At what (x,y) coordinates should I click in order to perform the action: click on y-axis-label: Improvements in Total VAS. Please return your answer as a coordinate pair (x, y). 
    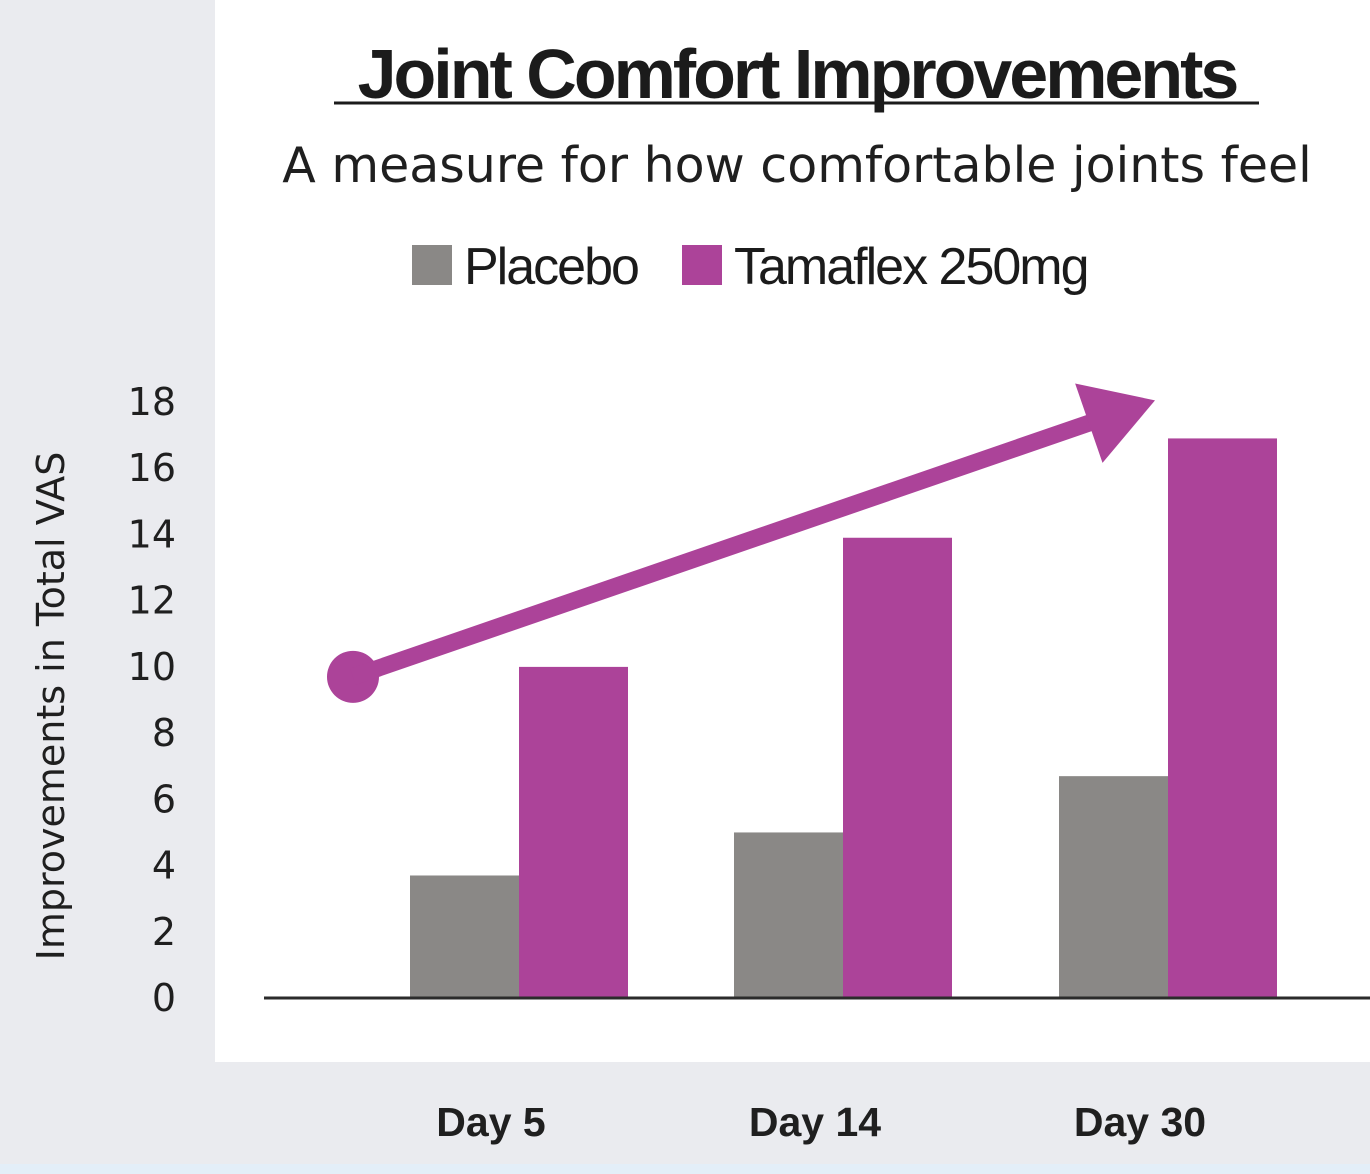
    Looking at the image, I should click on (51, 706).